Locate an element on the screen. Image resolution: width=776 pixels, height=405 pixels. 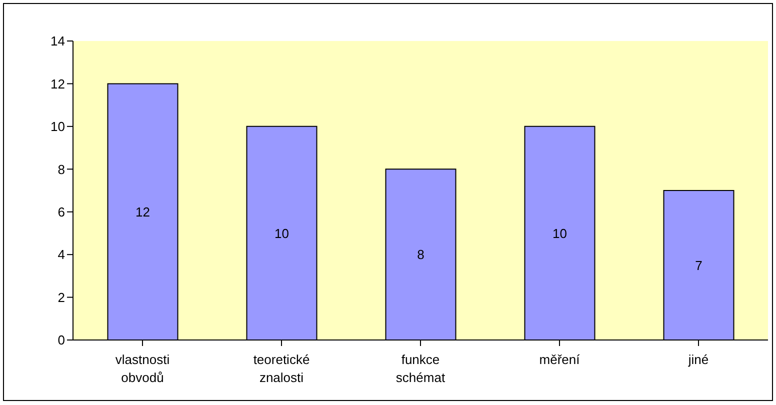
y-tick-label: 0 is located at coordinates (61, 340).